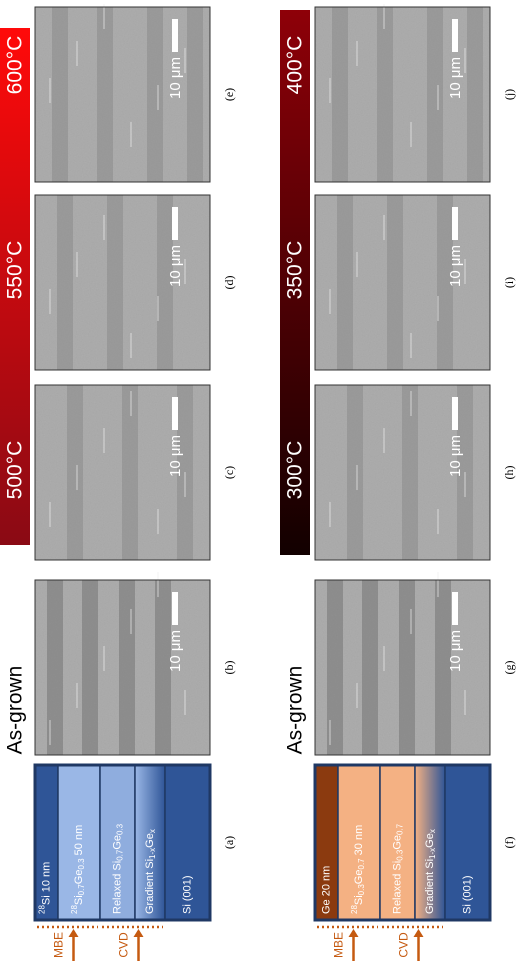 The height and width of the screenshot is (965, 520). What do you see at coordinates (229, 94) in the screenshot?
I see `panel-label: (e)` at bounding box center [229, 94].